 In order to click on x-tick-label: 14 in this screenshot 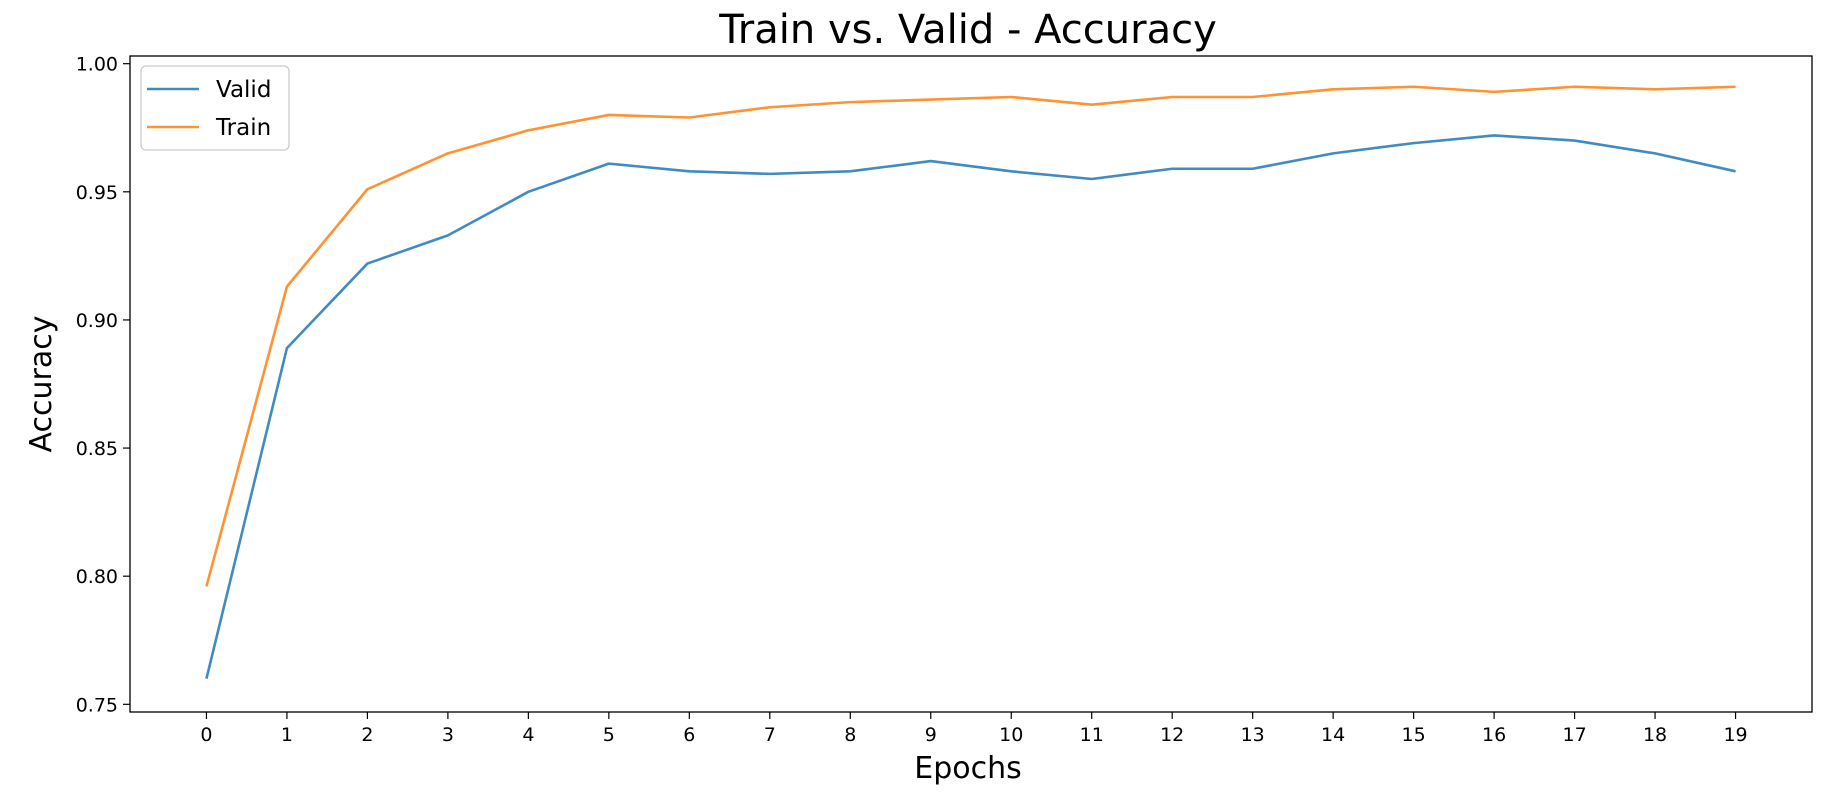, I will do `click(1333, 735)`.